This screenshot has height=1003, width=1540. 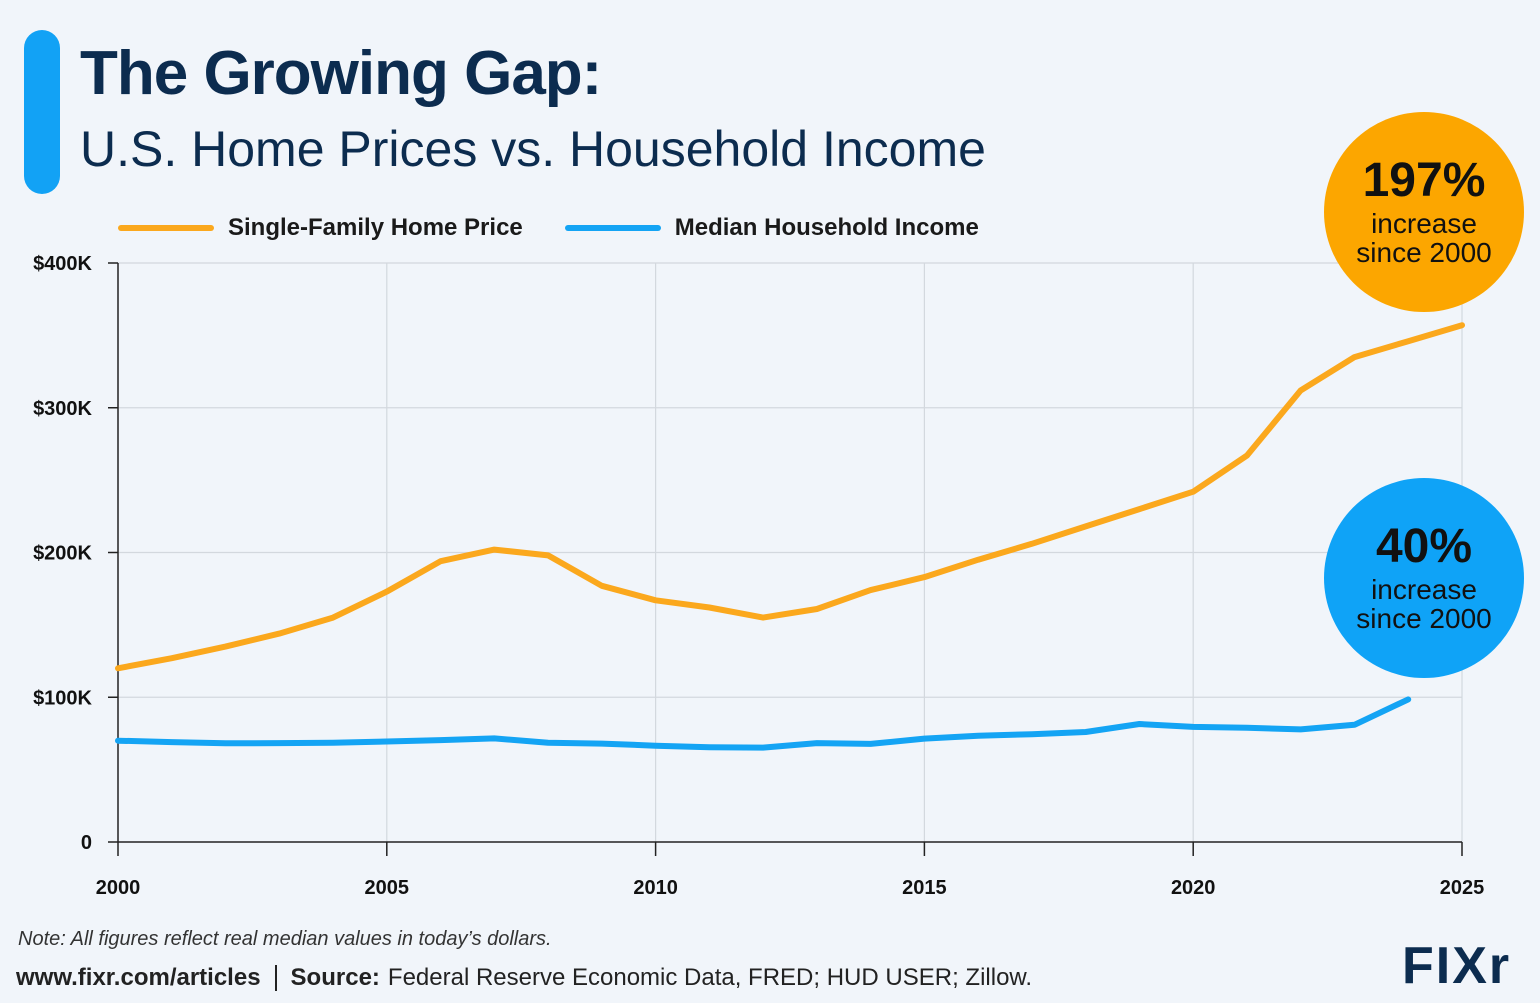 What do you see at coordinates (62, 409) in the screenshot?
I see `y-tick-label-3: $300K` at bounding box center [62, 409].